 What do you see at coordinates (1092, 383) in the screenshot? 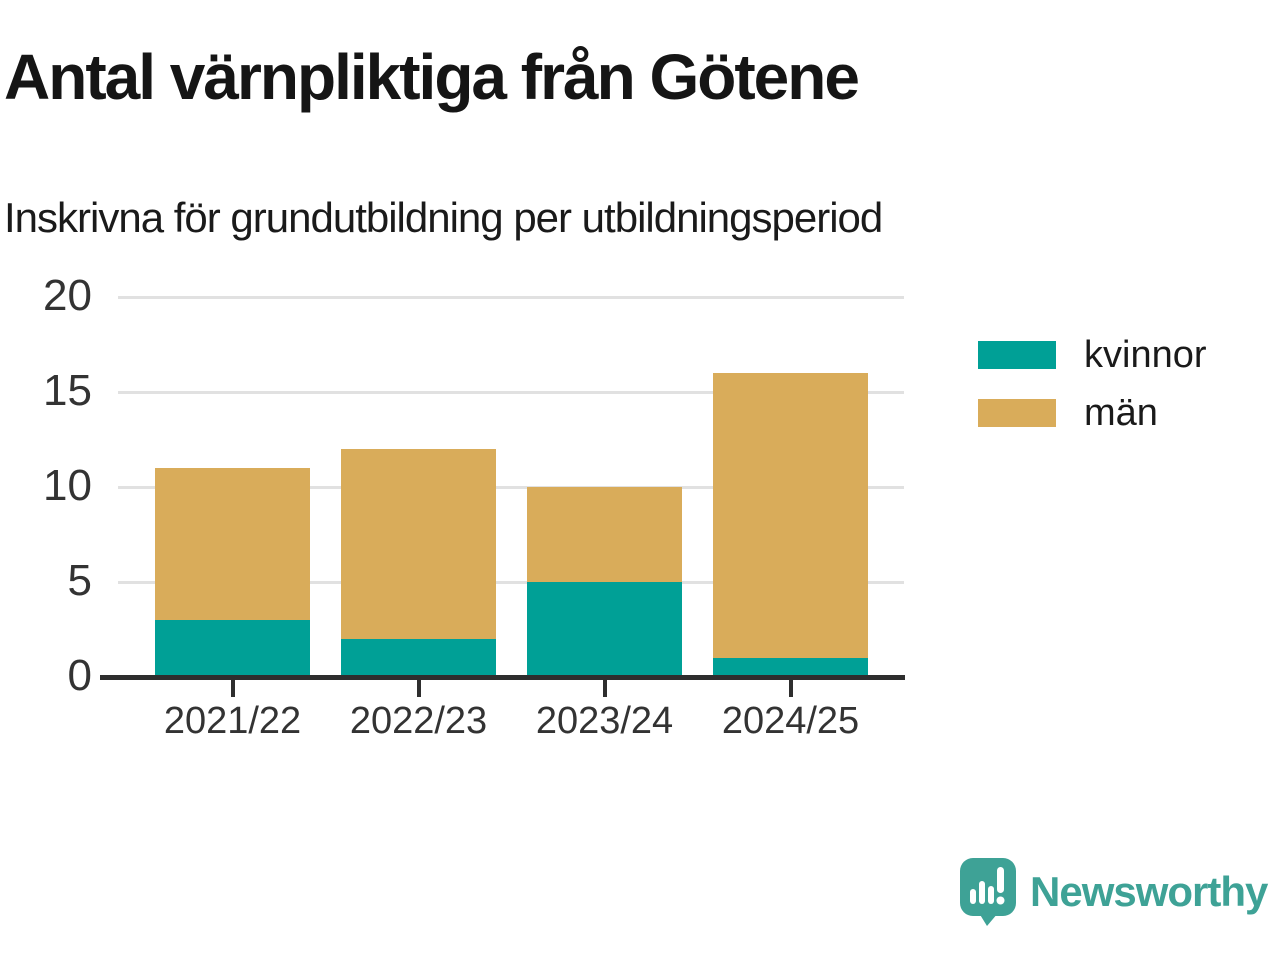
I see `legend: kvinnor män` at bounding box center [1092, 383].